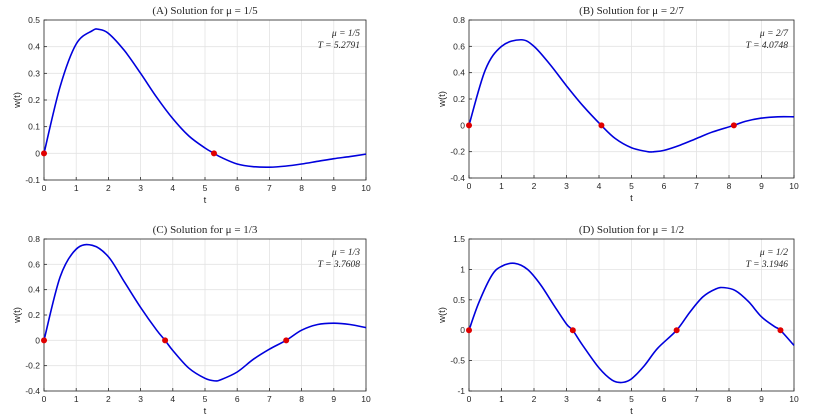  Describe the element at coordinates (32, 180) in the screenshot. I see `y-tick-label: -0.1` at that location.